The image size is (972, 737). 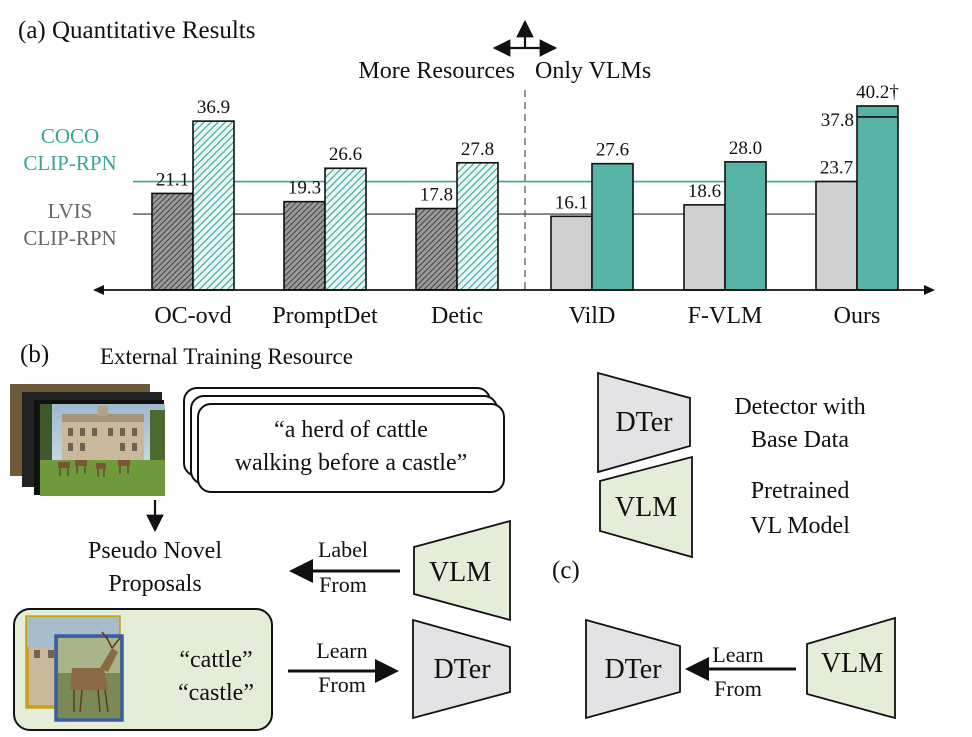 I want to click on panel-c-dter-label: DTer, so click(x=633, y=669).